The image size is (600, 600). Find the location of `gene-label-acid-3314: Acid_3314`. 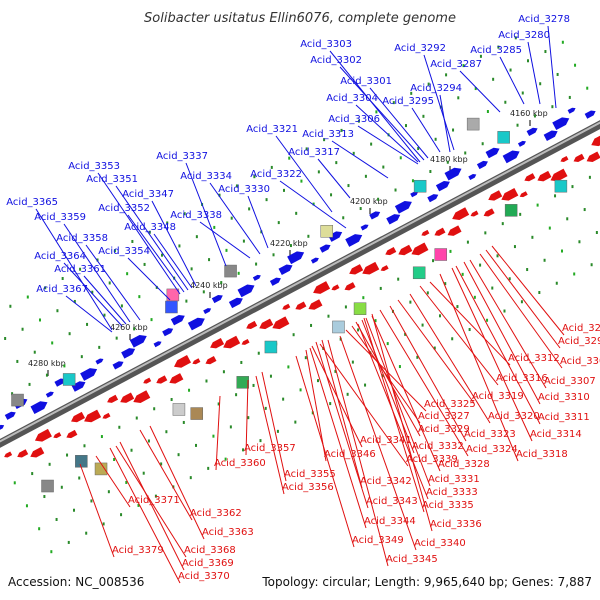

gene-label-acid-3314: Acid_3314 is located at coordinates (556, 434).